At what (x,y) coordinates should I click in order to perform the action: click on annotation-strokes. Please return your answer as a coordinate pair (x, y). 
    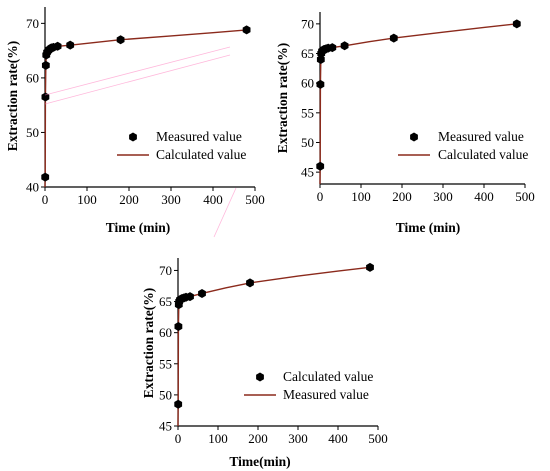
    Looking at the image, I should click on (140, 142).